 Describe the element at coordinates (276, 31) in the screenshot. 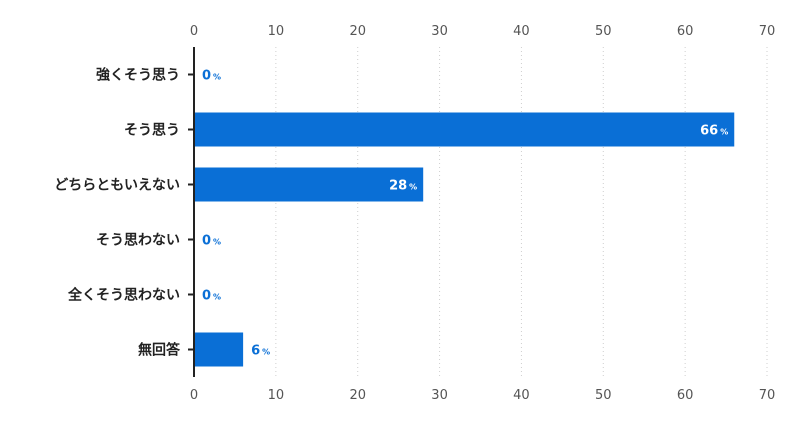

I see `x-tick-label-top: 10` at that location.